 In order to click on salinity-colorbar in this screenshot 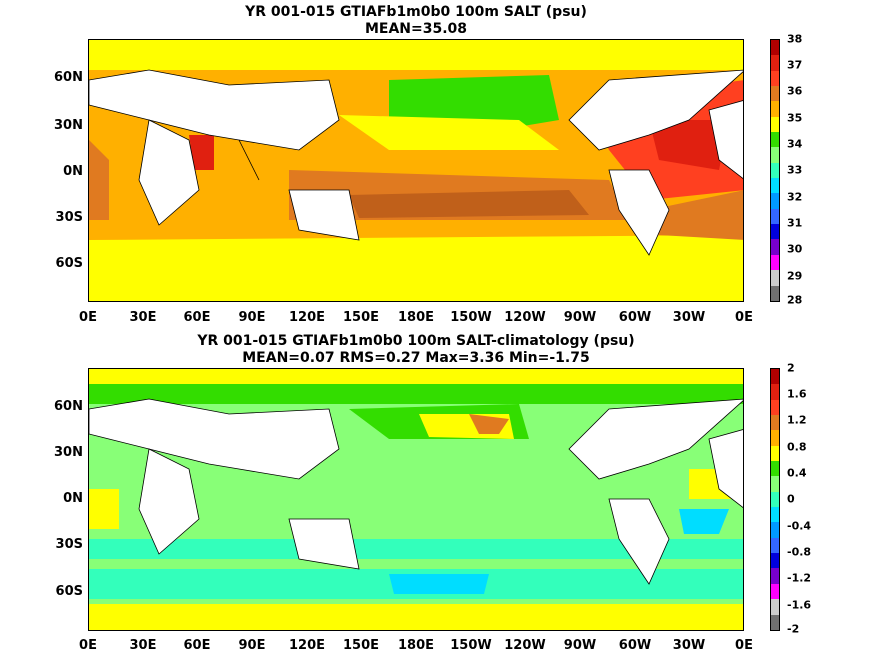, I will do `click(775, 170)`.